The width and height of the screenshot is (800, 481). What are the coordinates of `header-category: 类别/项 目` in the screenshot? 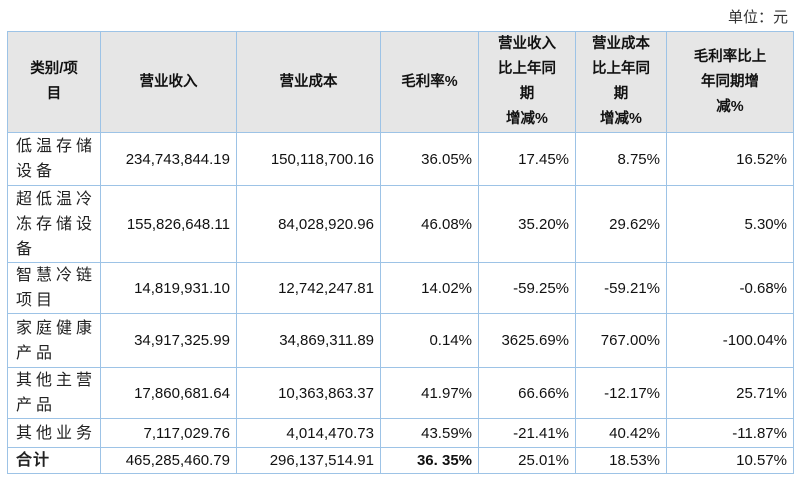 It's located at (54, 82).